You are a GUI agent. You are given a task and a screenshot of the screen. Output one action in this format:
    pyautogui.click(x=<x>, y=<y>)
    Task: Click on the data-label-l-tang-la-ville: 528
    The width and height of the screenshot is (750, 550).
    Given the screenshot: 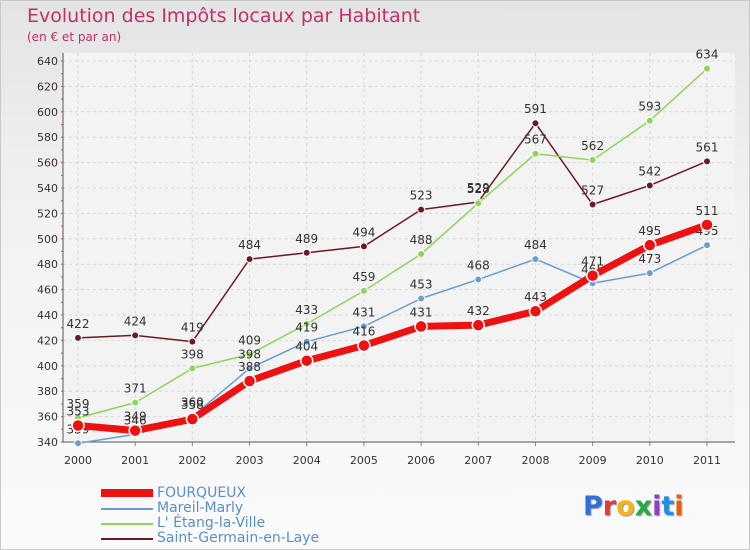 What is the action you would take?
    pyautogui.click(x=478, y=189)
    